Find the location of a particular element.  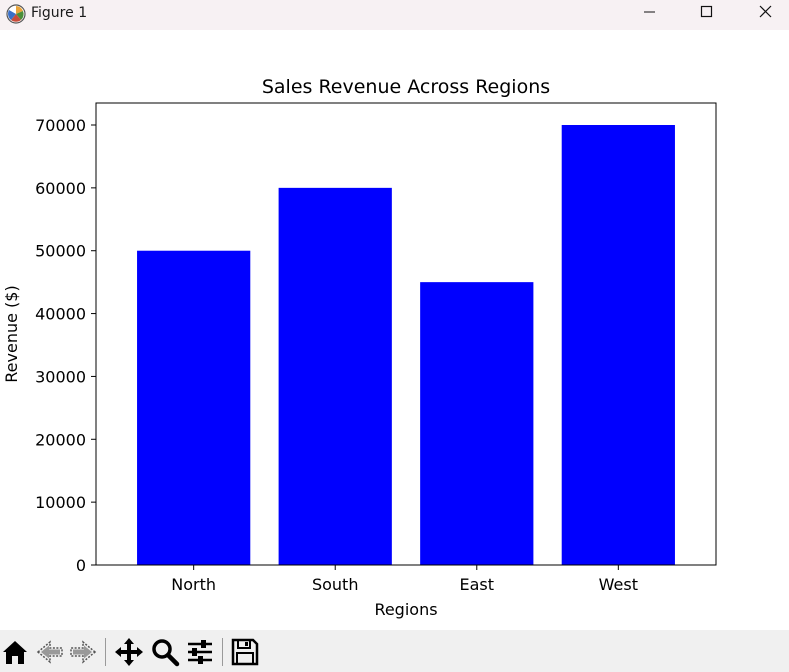

maximize-button is located at coordinates (707, 15).